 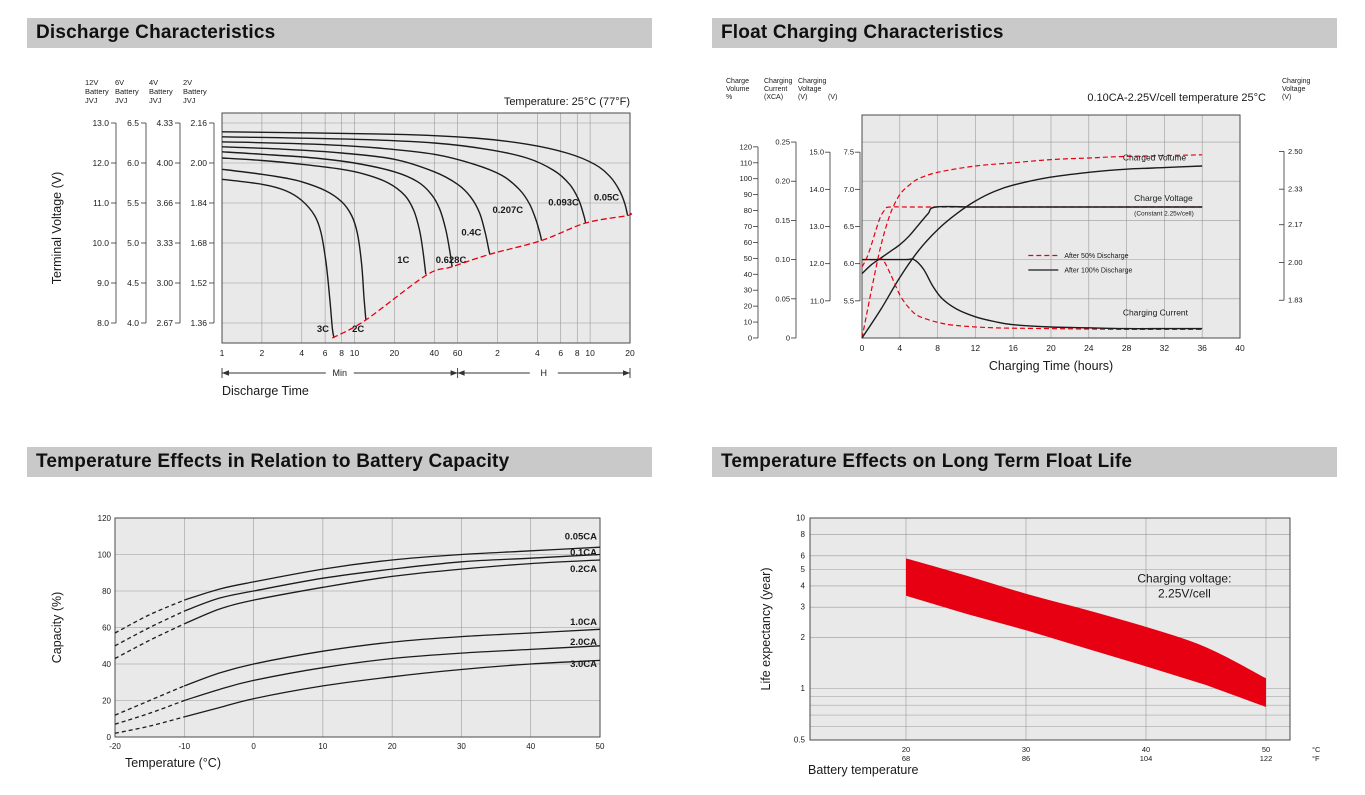 What do you see at coordinates (403, 260) in the screenshot?
I see `curve-label-1C: 1C` at bounding box center [403, 260].